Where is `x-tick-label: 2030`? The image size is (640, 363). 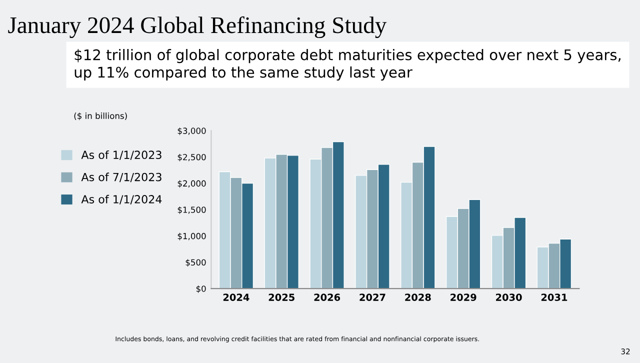 x-tick-label: 2030 is located at coordinates (509, 297).